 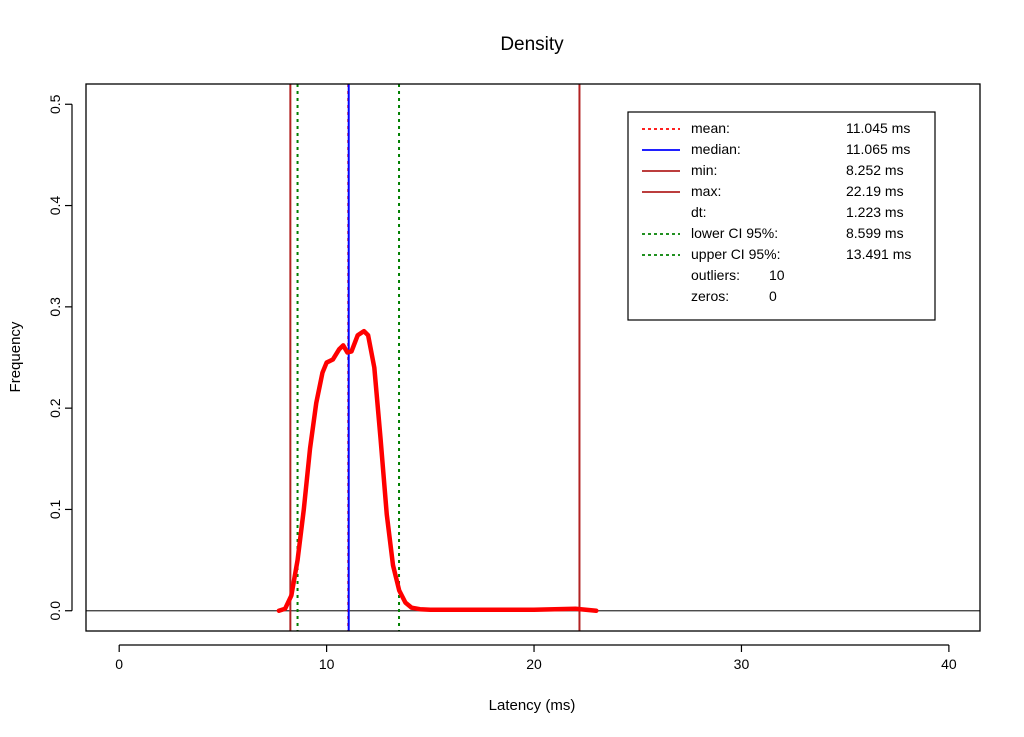 I want to click on legend-value: 8.252 ms, so click(x=875, y=170).